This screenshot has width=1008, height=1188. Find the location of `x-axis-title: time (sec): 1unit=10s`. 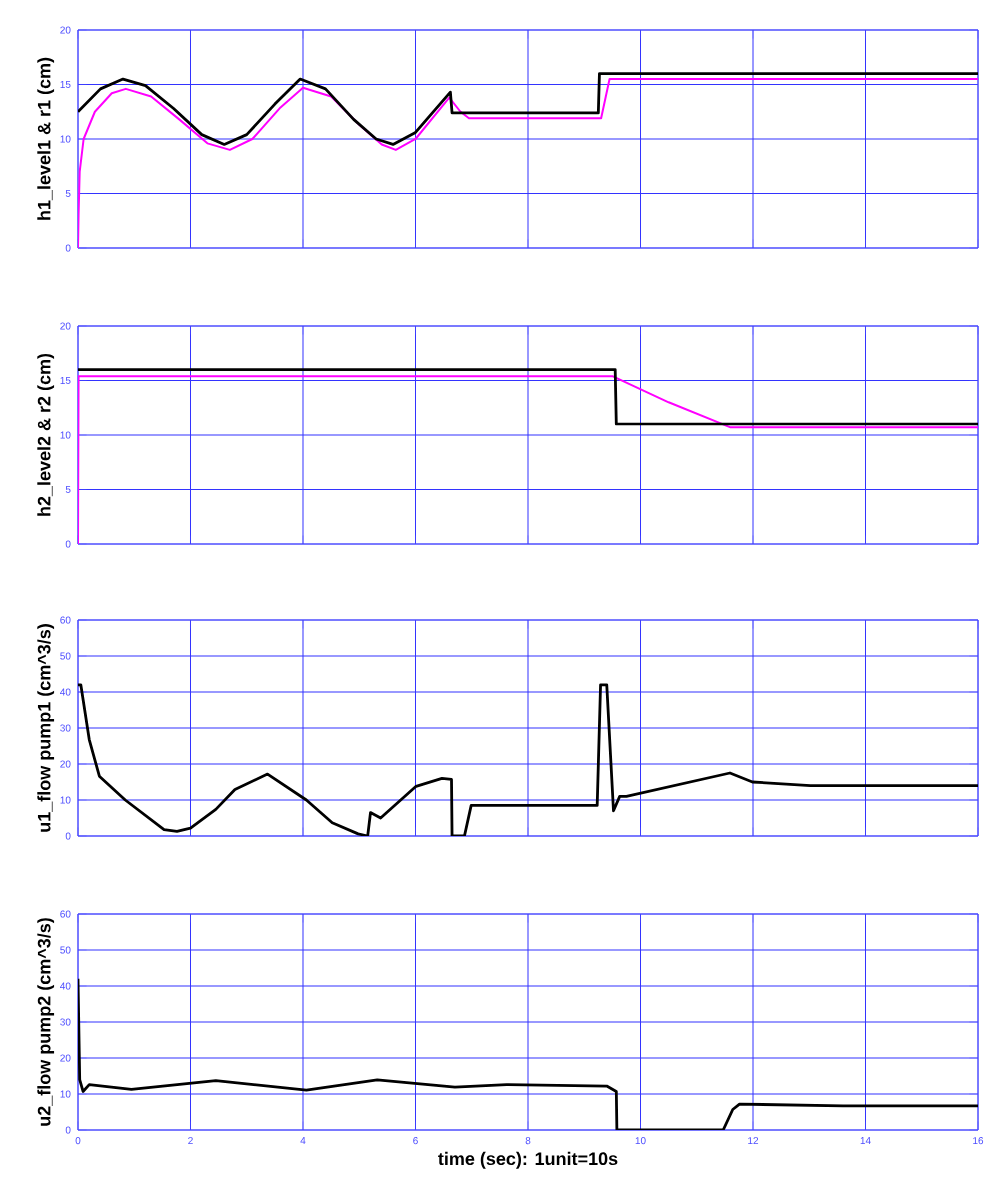

x-axis-title: time (sec): 1unit=10s is located at coordinates (528, 1160).